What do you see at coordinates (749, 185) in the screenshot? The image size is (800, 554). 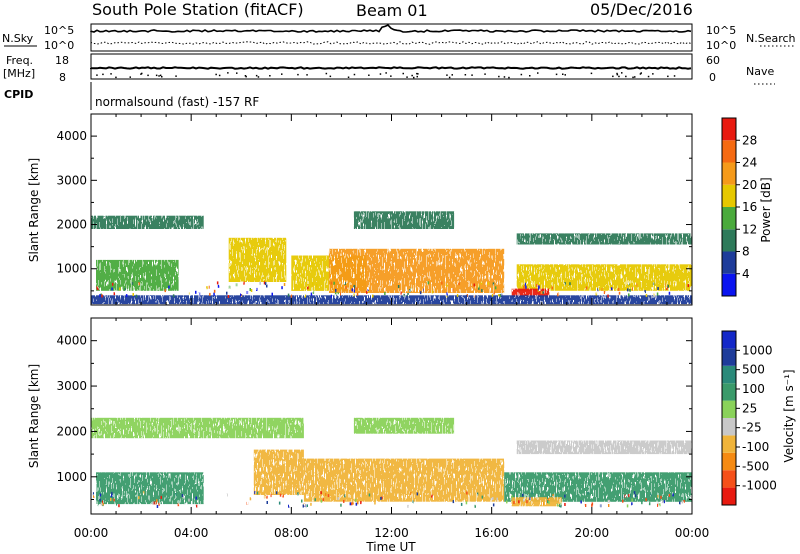 I see `colorbar-tick-label: 20` at bounding box center [749, 185].